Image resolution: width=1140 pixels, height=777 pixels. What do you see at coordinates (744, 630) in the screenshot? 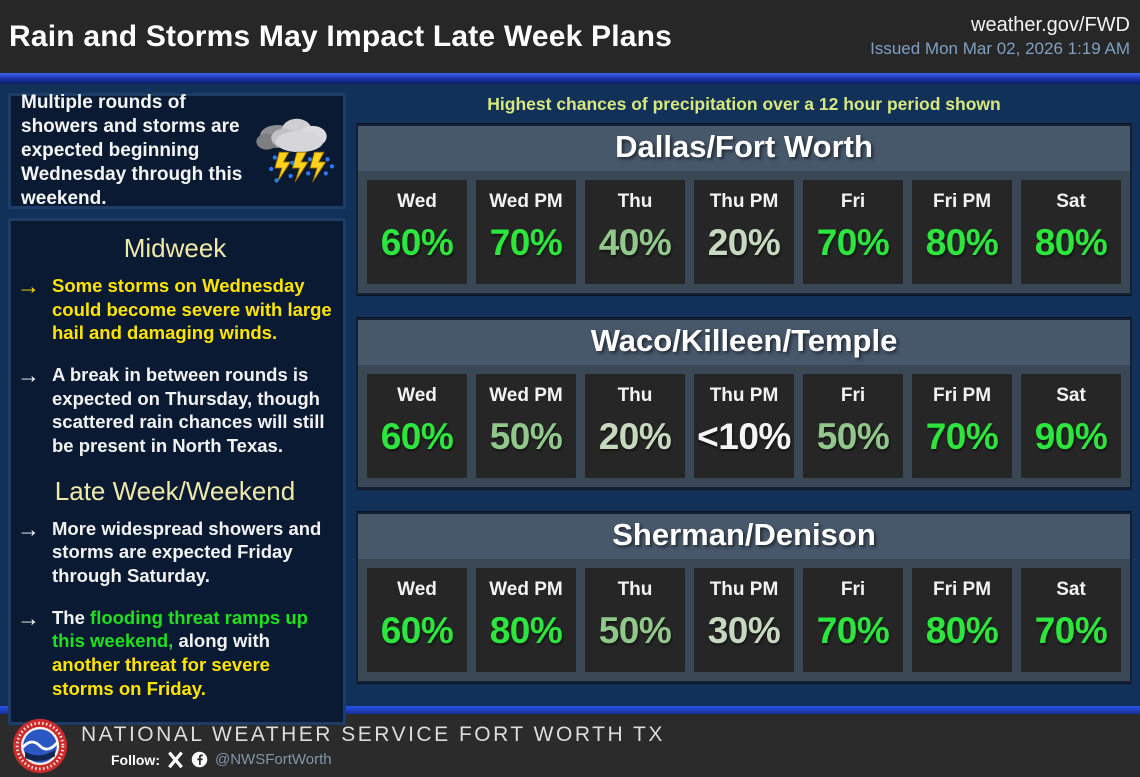
I see `probability-value: 30%` at bounding box center [744, 630].